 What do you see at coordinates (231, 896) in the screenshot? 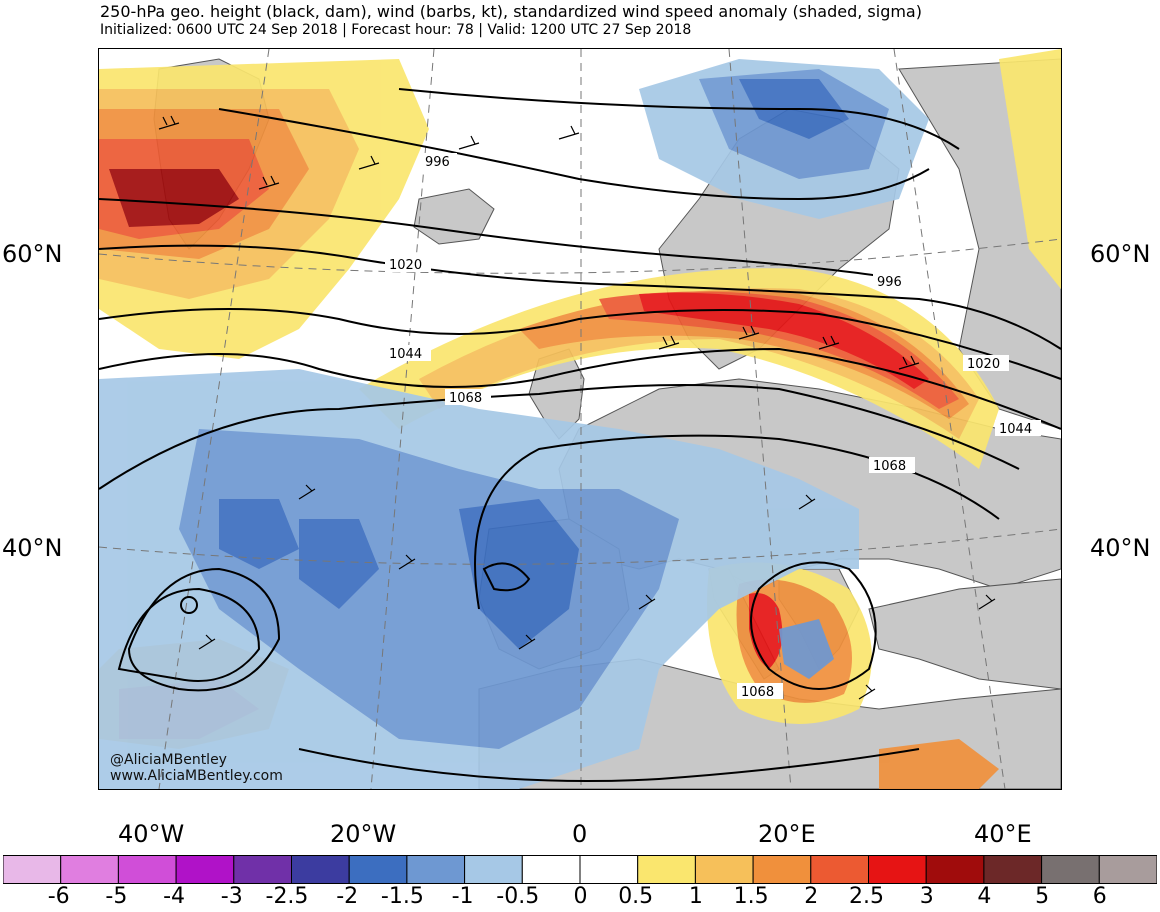
I see `colorbar-label: -3` at bounding box center [231, 896].